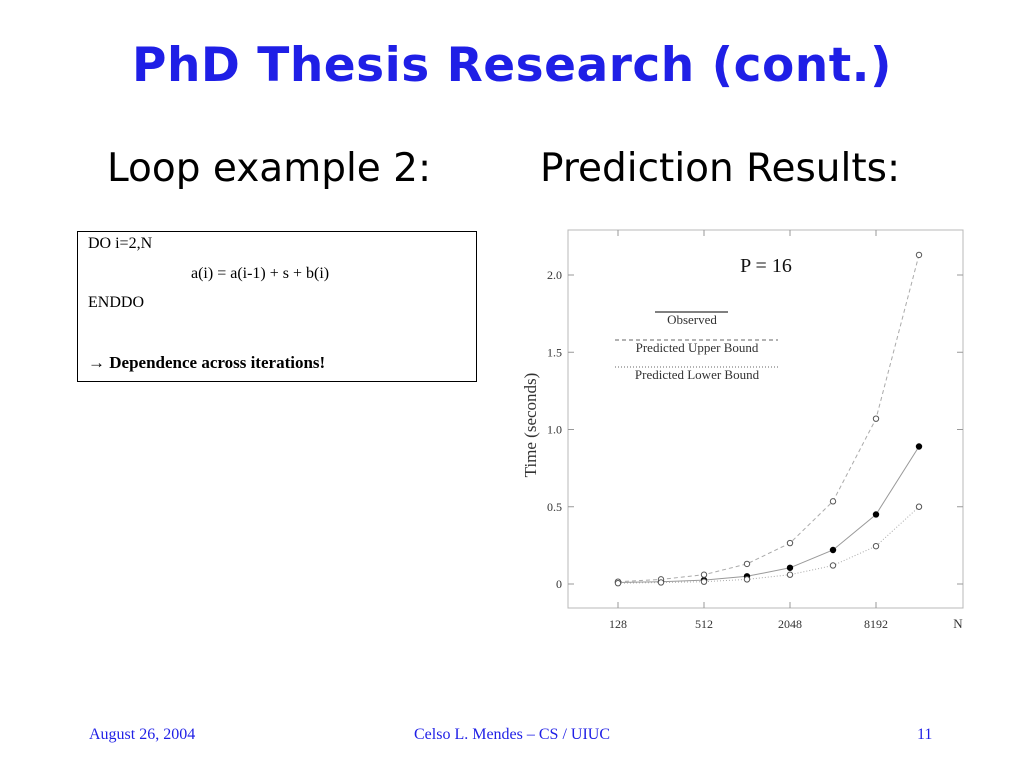  I want to click on prediction-results-heading: Prediction Results:, so click(720, 168).